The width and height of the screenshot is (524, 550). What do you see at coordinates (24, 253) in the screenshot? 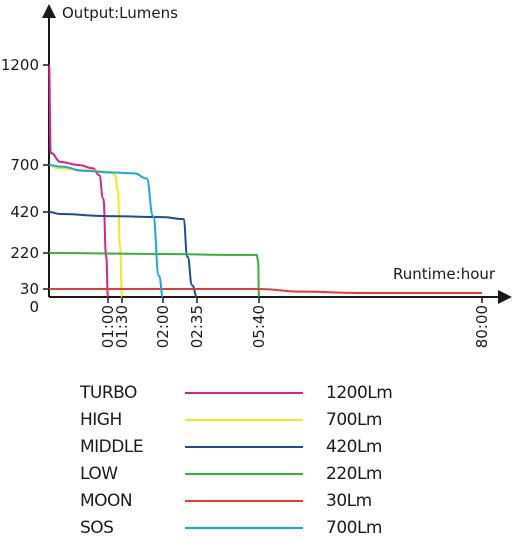
I see `y-tick-label: 220` at bounding box center [24, 253].